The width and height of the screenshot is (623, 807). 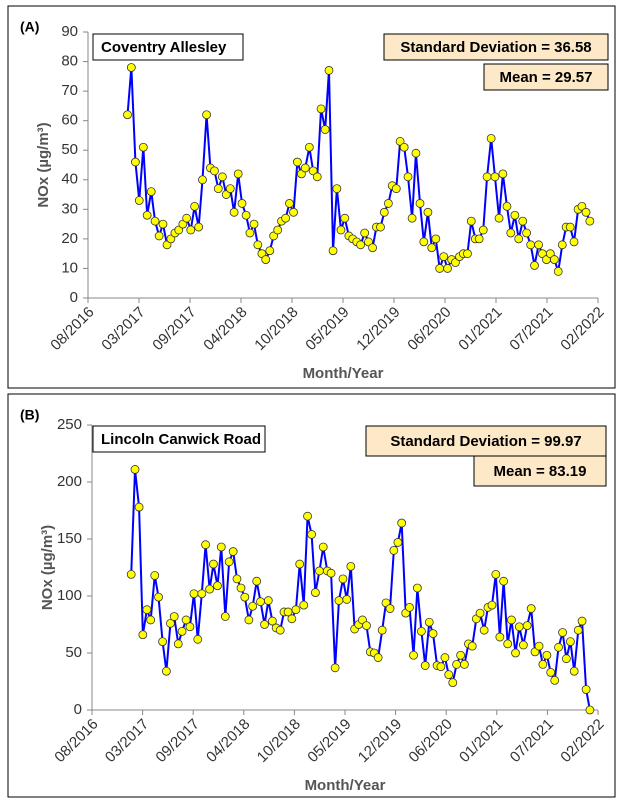 What do you see at coordinates (168, 47) in the screenshot?
I see `title-box` at bounding box center [168, 47].